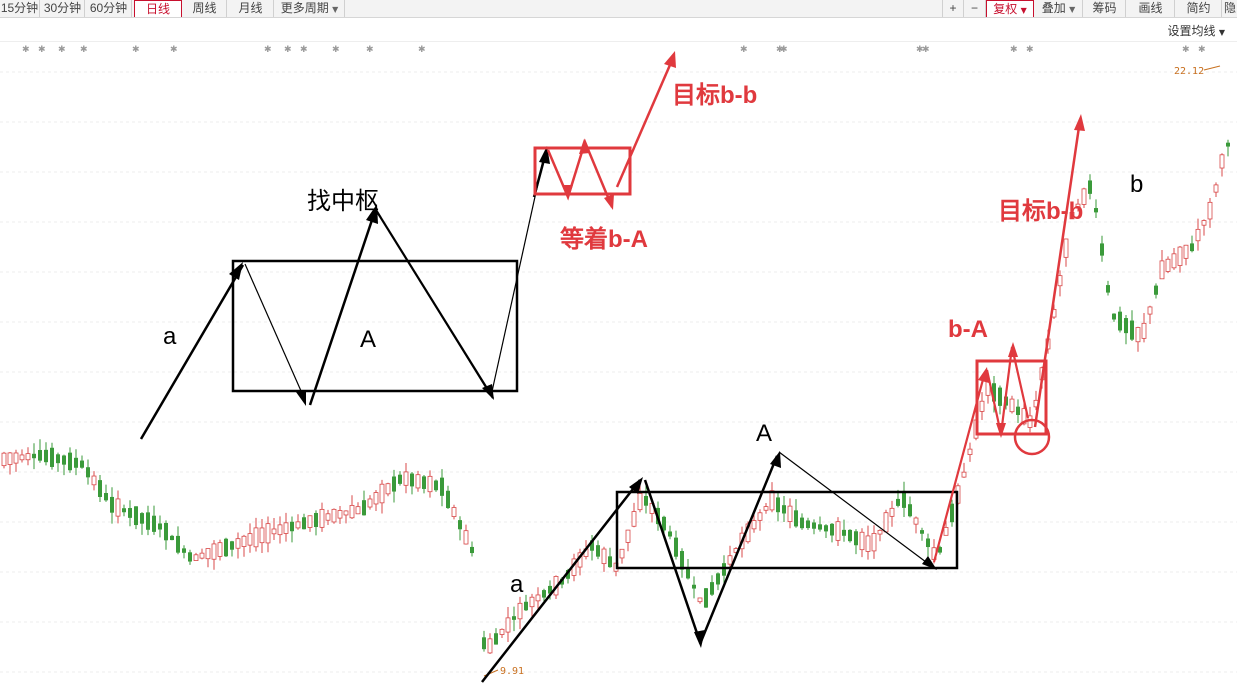 Image resolution: width=1237 pixels, height=684 pixels. I want to click on tab-more-periods: 更多周期 ▼, so click(310, 8).